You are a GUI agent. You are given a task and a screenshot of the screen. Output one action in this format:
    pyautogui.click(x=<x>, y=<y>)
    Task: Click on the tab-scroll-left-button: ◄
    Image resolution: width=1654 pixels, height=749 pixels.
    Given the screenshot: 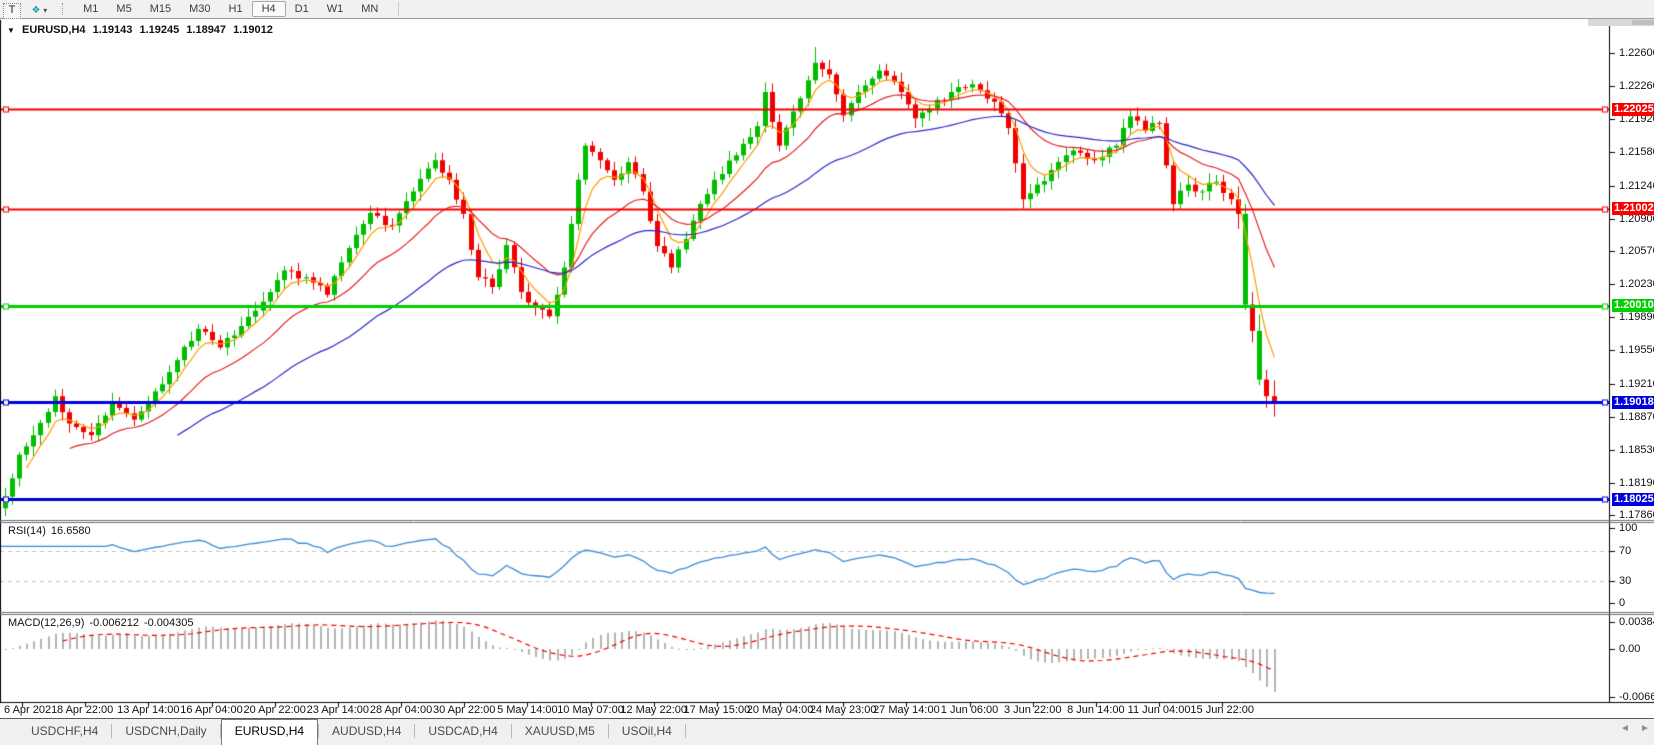 What is the action you would take?
    pyautogui.click(x=1625, y=728)
    